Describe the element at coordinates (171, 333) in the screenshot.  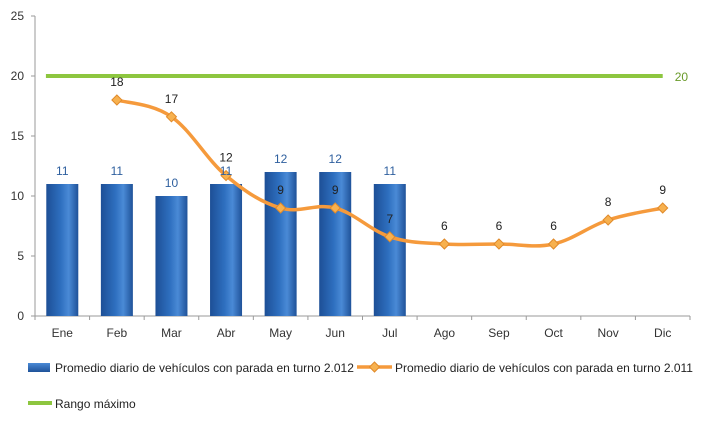
I see `x-tick-label: Mar` at that location.